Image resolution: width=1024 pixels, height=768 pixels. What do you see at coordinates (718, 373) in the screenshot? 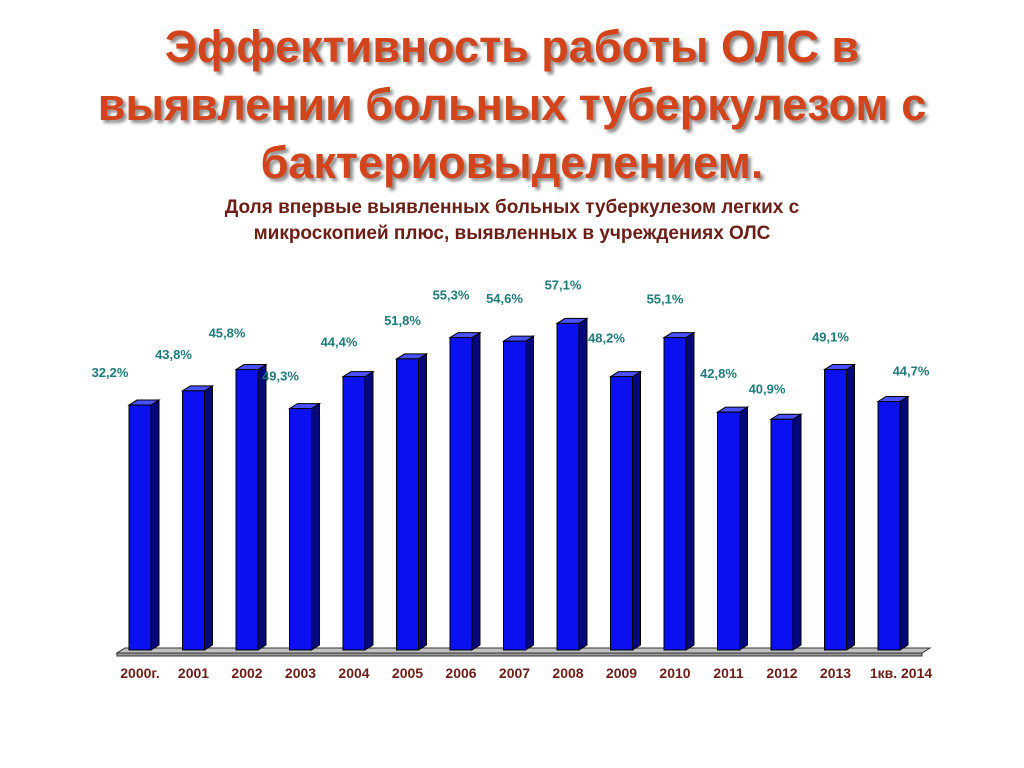
I see `value-label-11: 42,8%` at bounding box center [718, 373].